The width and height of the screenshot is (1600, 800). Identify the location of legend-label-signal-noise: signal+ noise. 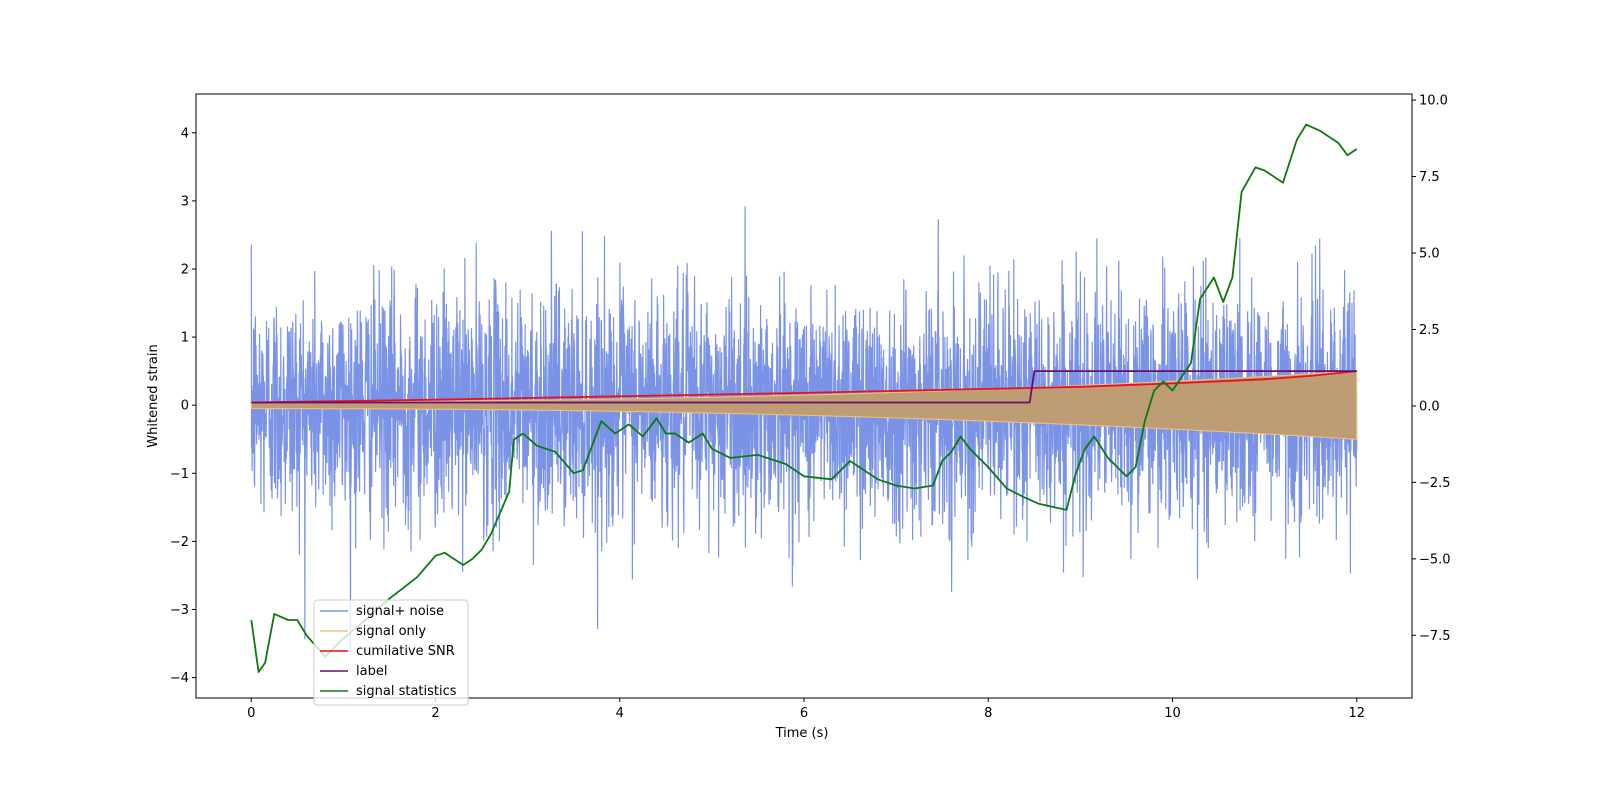
(400, 611).